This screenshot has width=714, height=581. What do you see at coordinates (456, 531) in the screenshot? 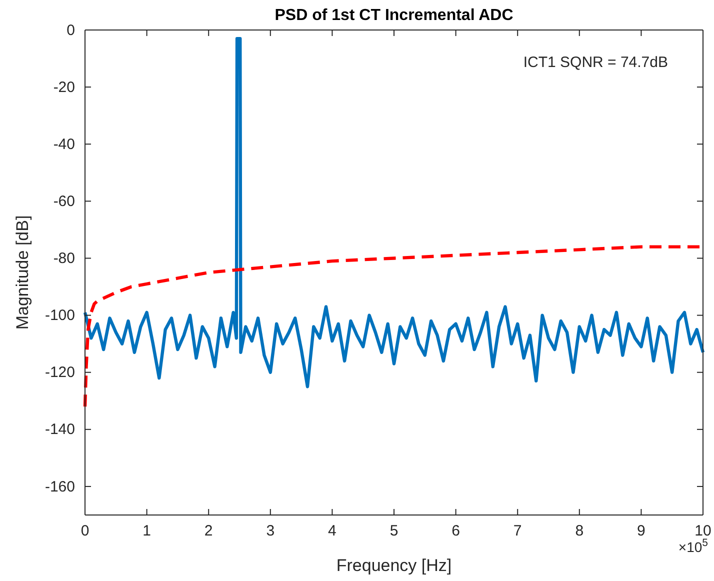
I see `x-tick-label: 6` at bounding box center [456, 531].